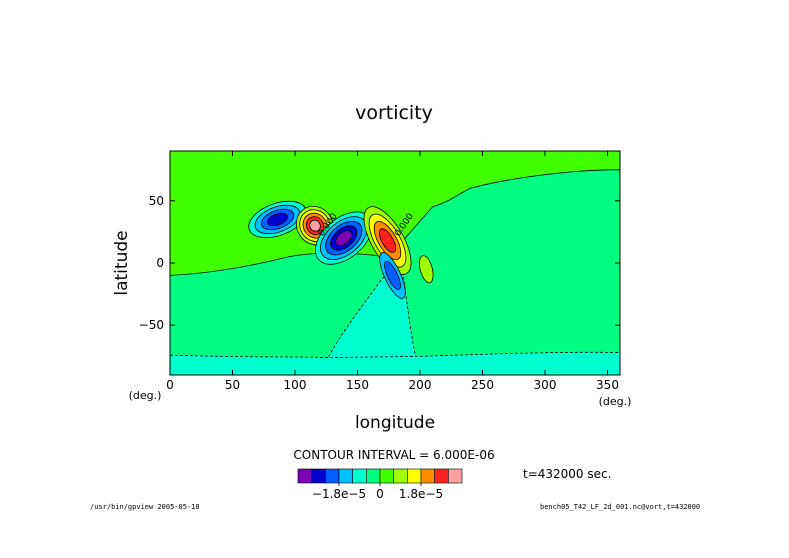 The height and width of the screenshot is (558, 789). Describe the element at coordinates (421, 494) in the screenshot. I see `colorbar-tick-label: 1.8e−5` at that location.